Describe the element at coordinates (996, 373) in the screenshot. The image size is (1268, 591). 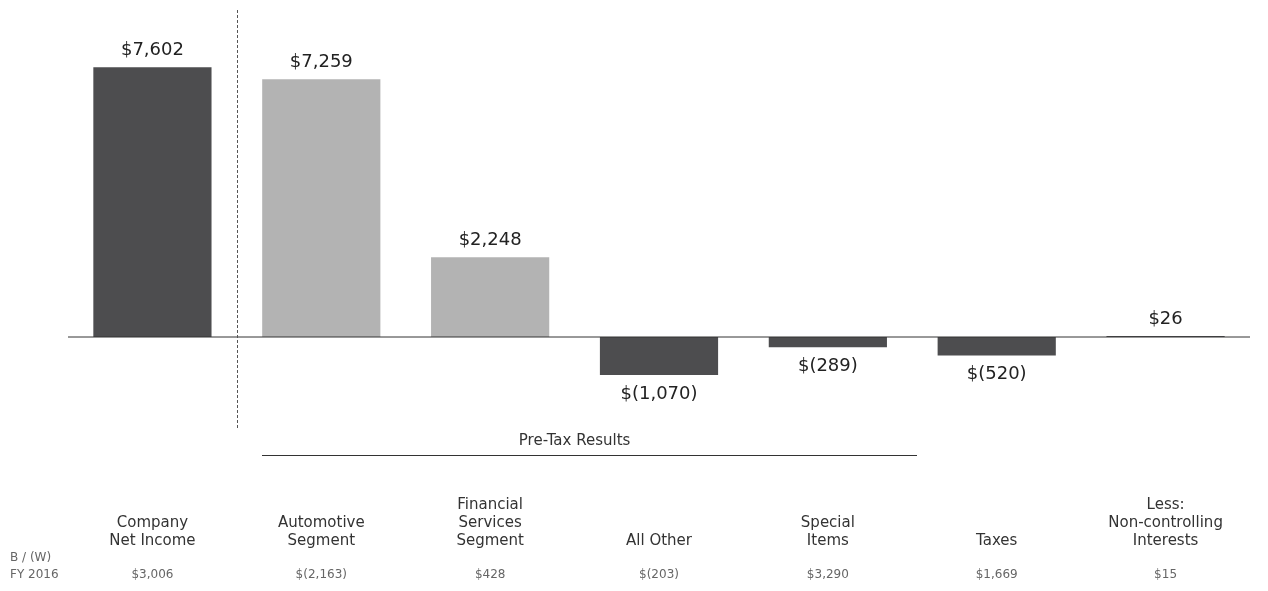
I see `data-label: $(520)` at that location.